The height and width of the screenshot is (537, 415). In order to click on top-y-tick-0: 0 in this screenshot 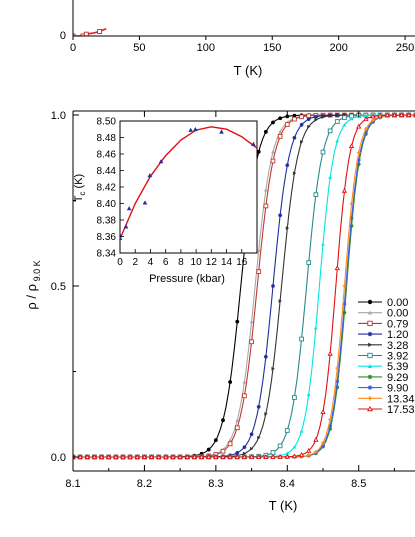, I will do `click(63, 36)`.